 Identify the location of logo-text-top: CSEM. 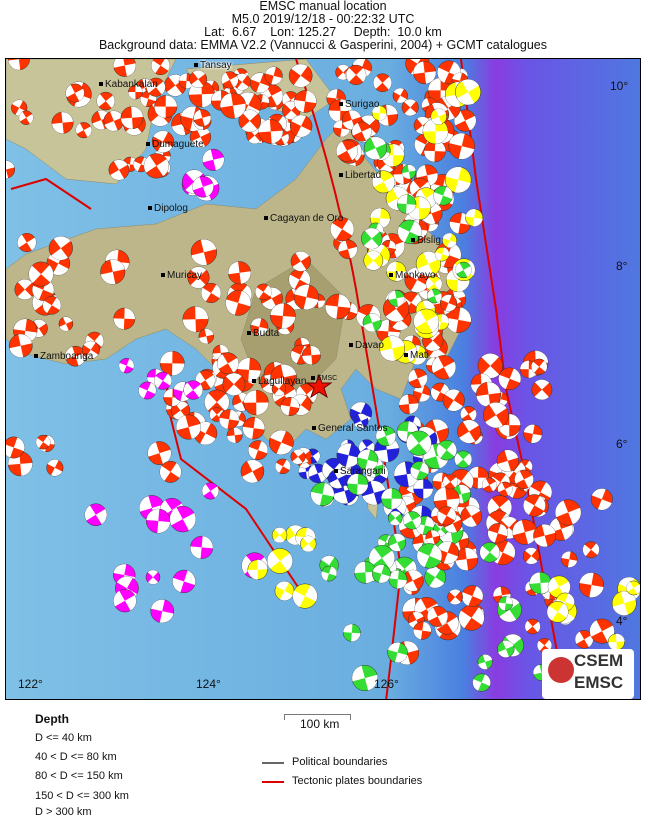
(599, 660).